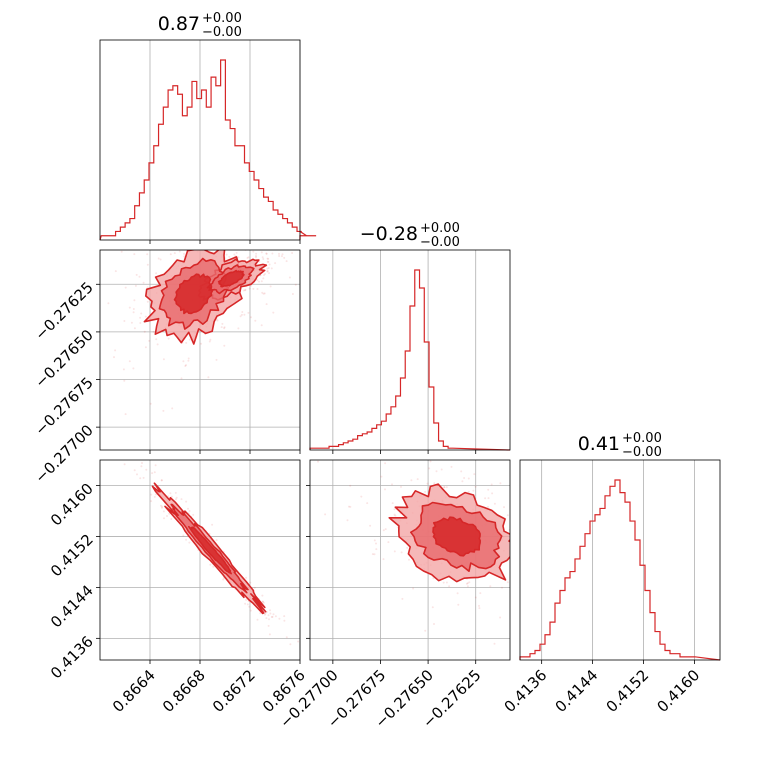 Image resolution: width=760 pixels, height=760 pixels. Describe the element at coordinates (599, 444) in the screenshot. I see `title-value: 0.41` at that location.